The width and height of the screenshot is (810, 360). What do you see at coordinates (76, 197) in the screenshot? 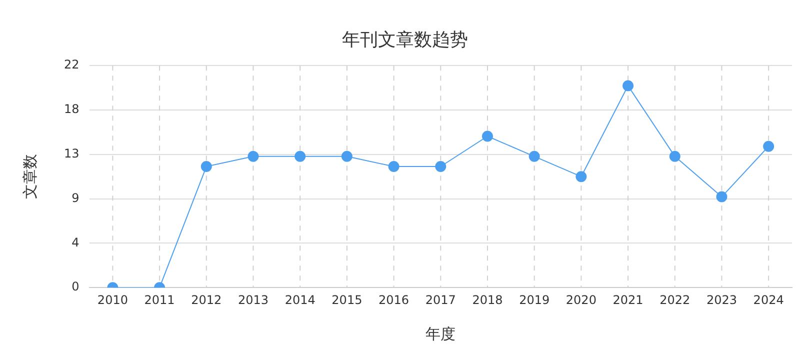
I see `y-tick-label: 9` at bounding box center [76, 197].